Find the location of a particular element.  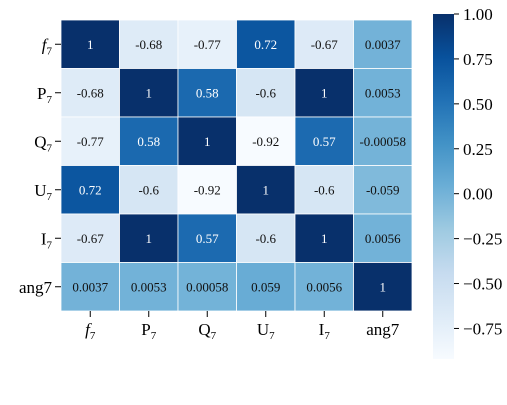

heatmap-cell-r4-c4 is located at coordinates (324, 238).